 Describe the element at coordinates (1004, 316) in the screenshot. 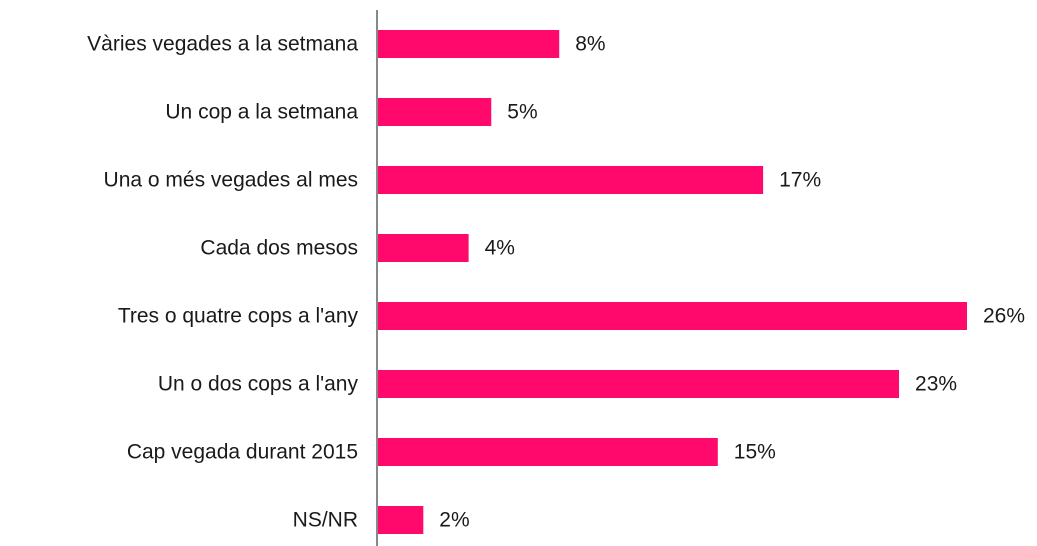

I see `value-label: 26%` at that location.